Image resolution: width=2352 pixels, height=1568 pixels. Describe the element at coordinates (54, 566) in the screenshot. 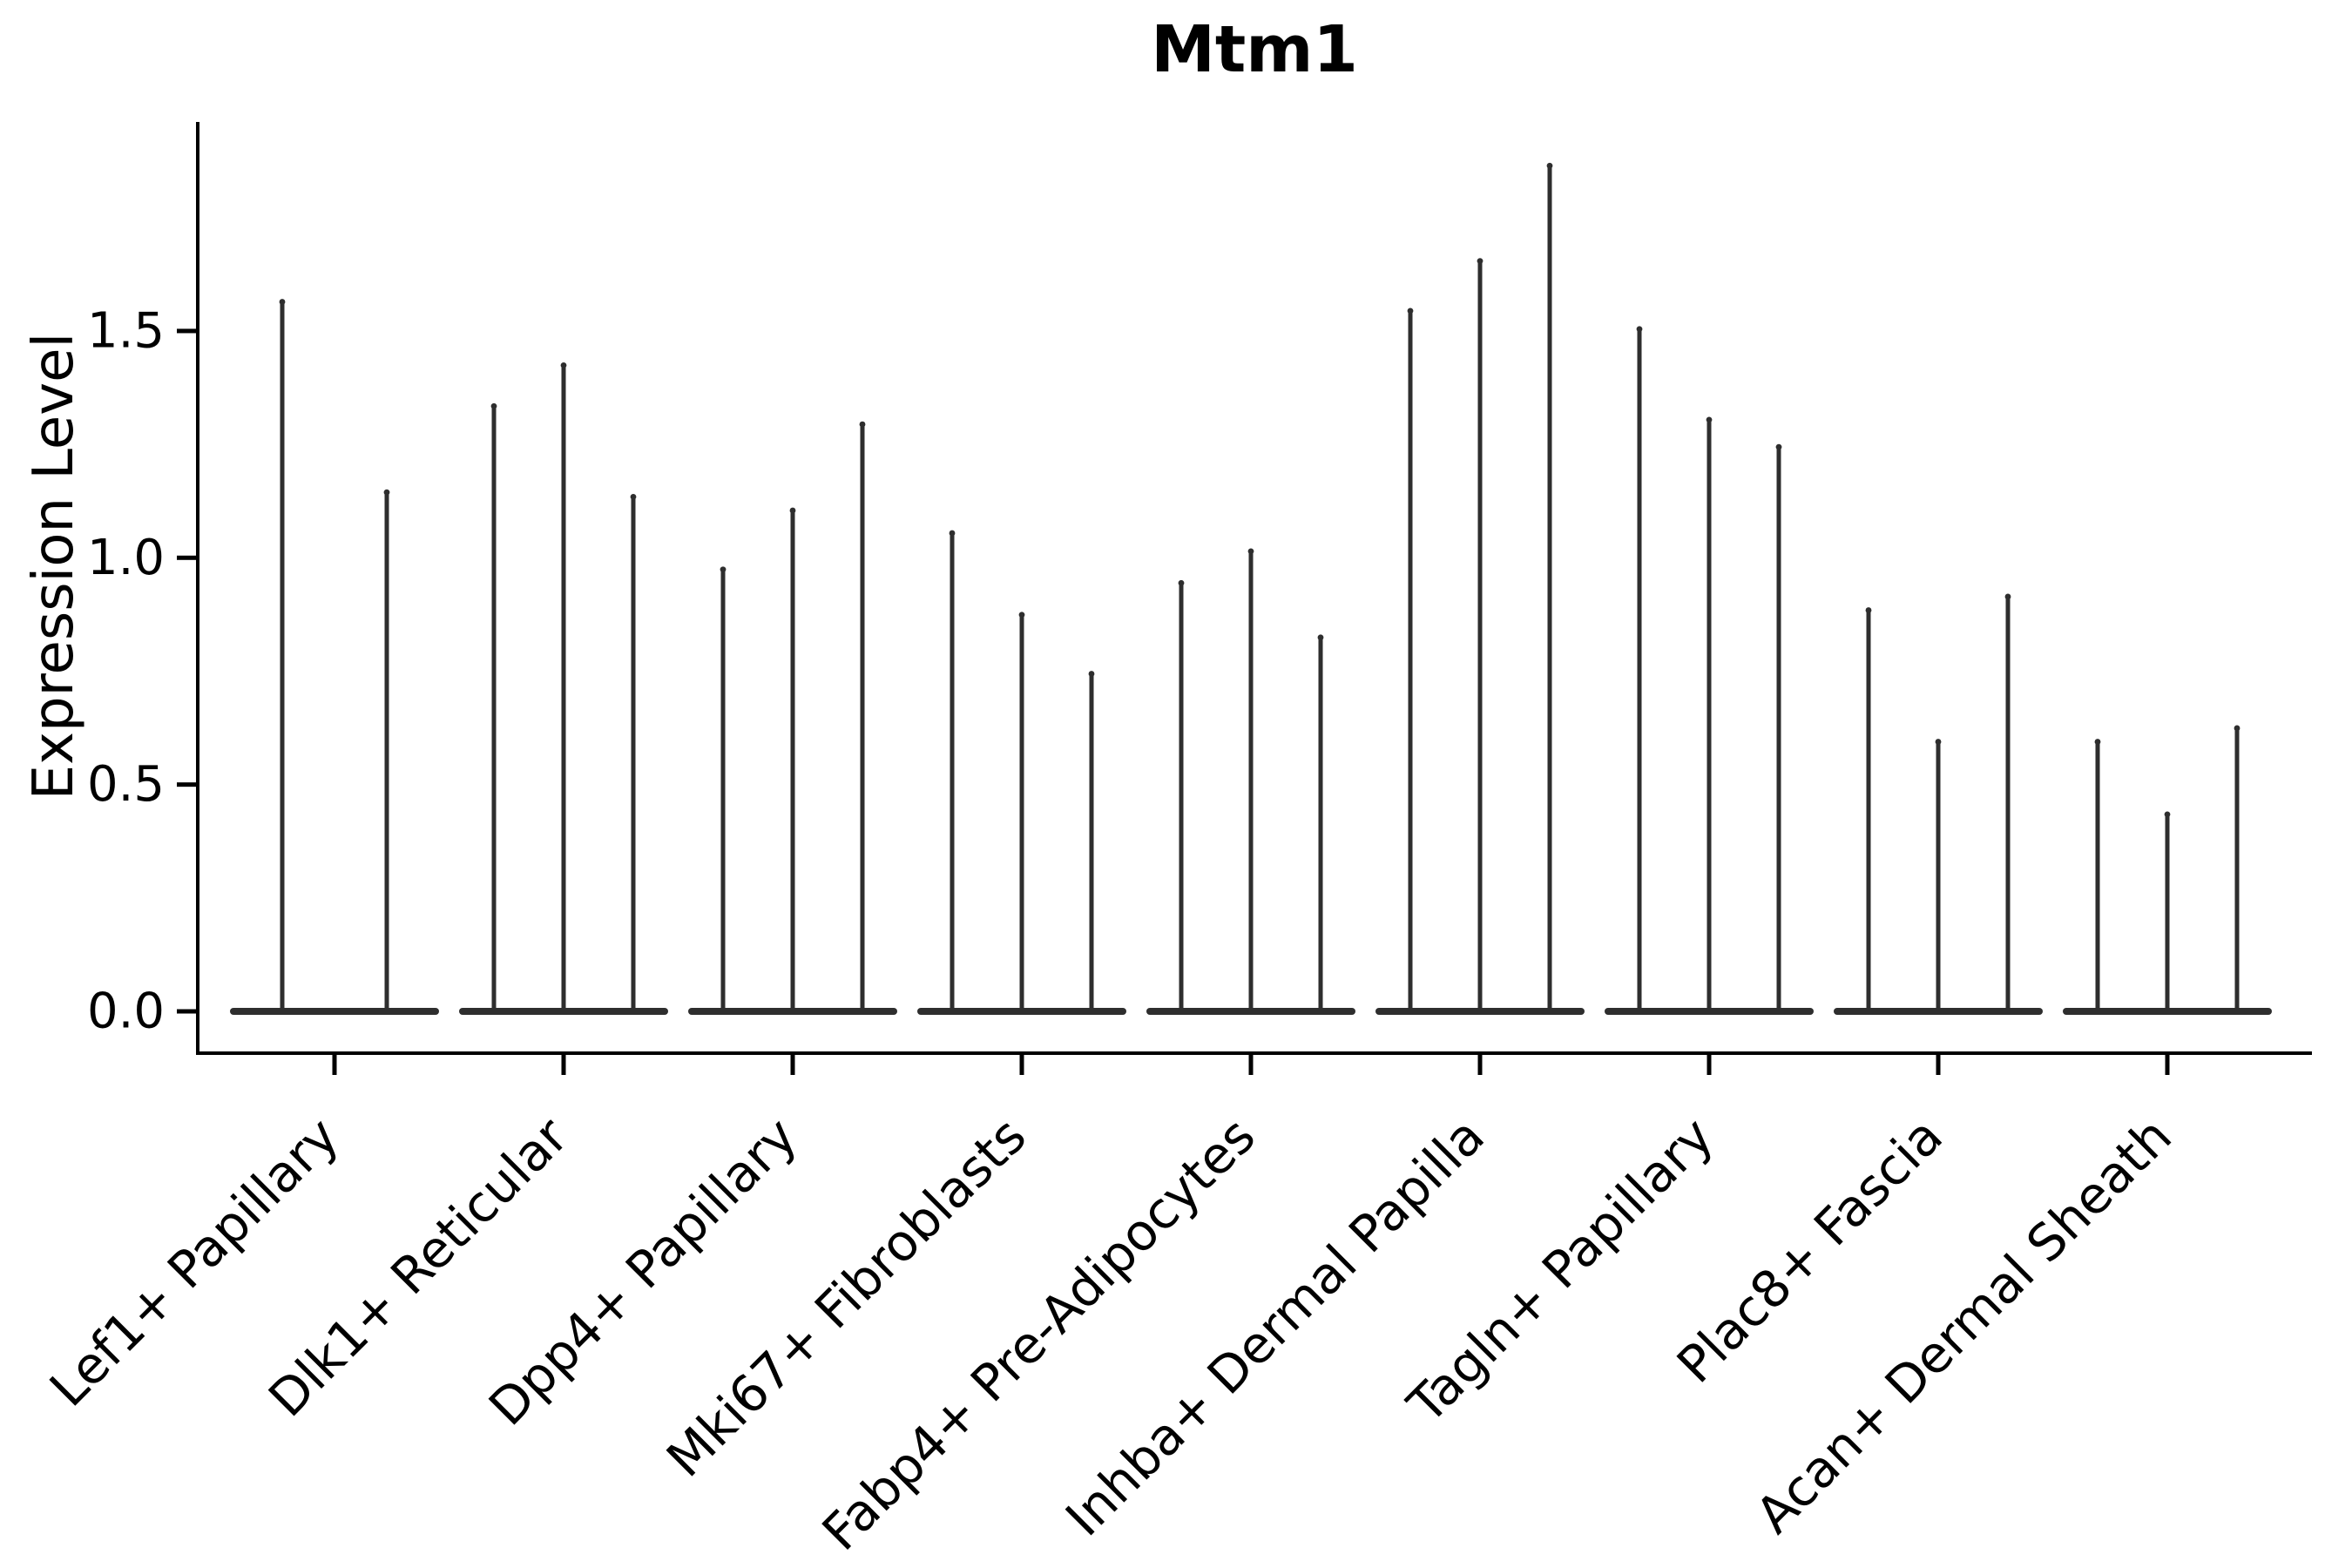

I see `y-axis-label: Expression Level` at that location.